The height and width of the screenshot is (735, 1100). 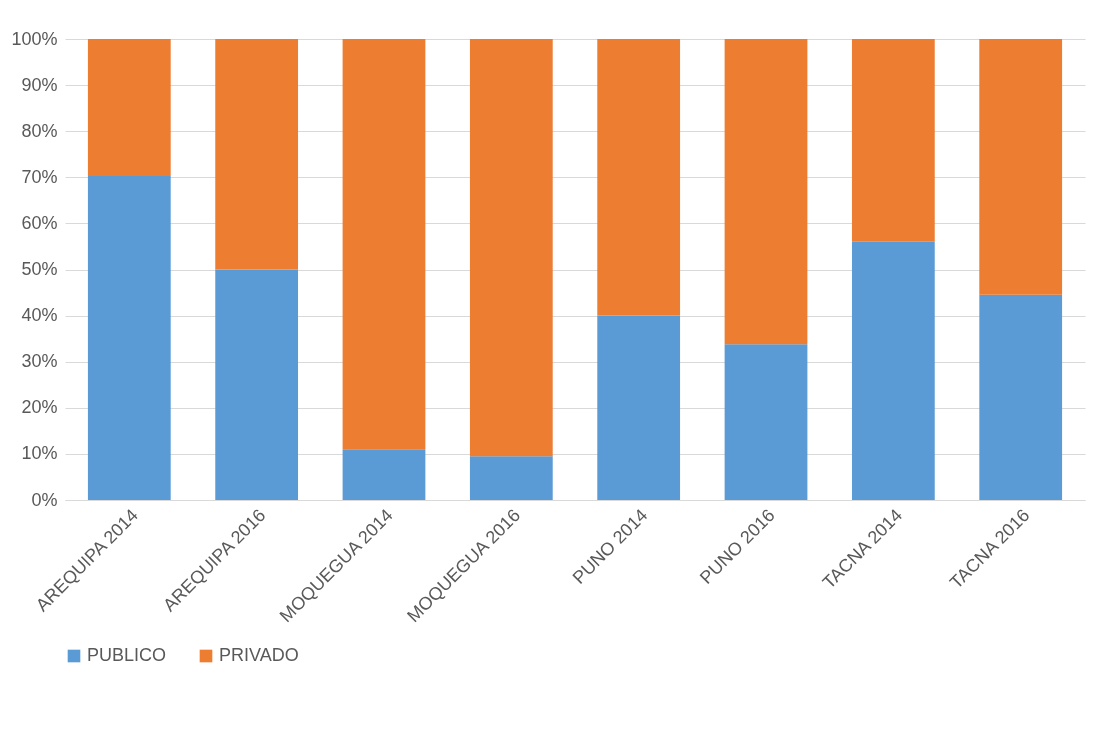 I want to click on y-tick-label: 30%, so click(x=39, y=361).